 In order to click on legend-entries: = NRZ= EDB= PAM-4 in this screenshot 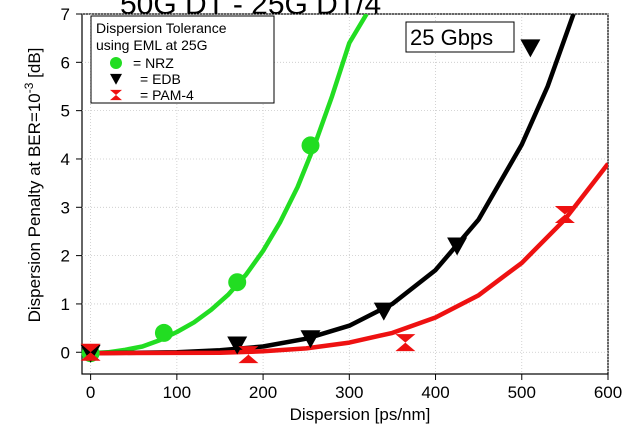, I will do `click(152, 79)`.